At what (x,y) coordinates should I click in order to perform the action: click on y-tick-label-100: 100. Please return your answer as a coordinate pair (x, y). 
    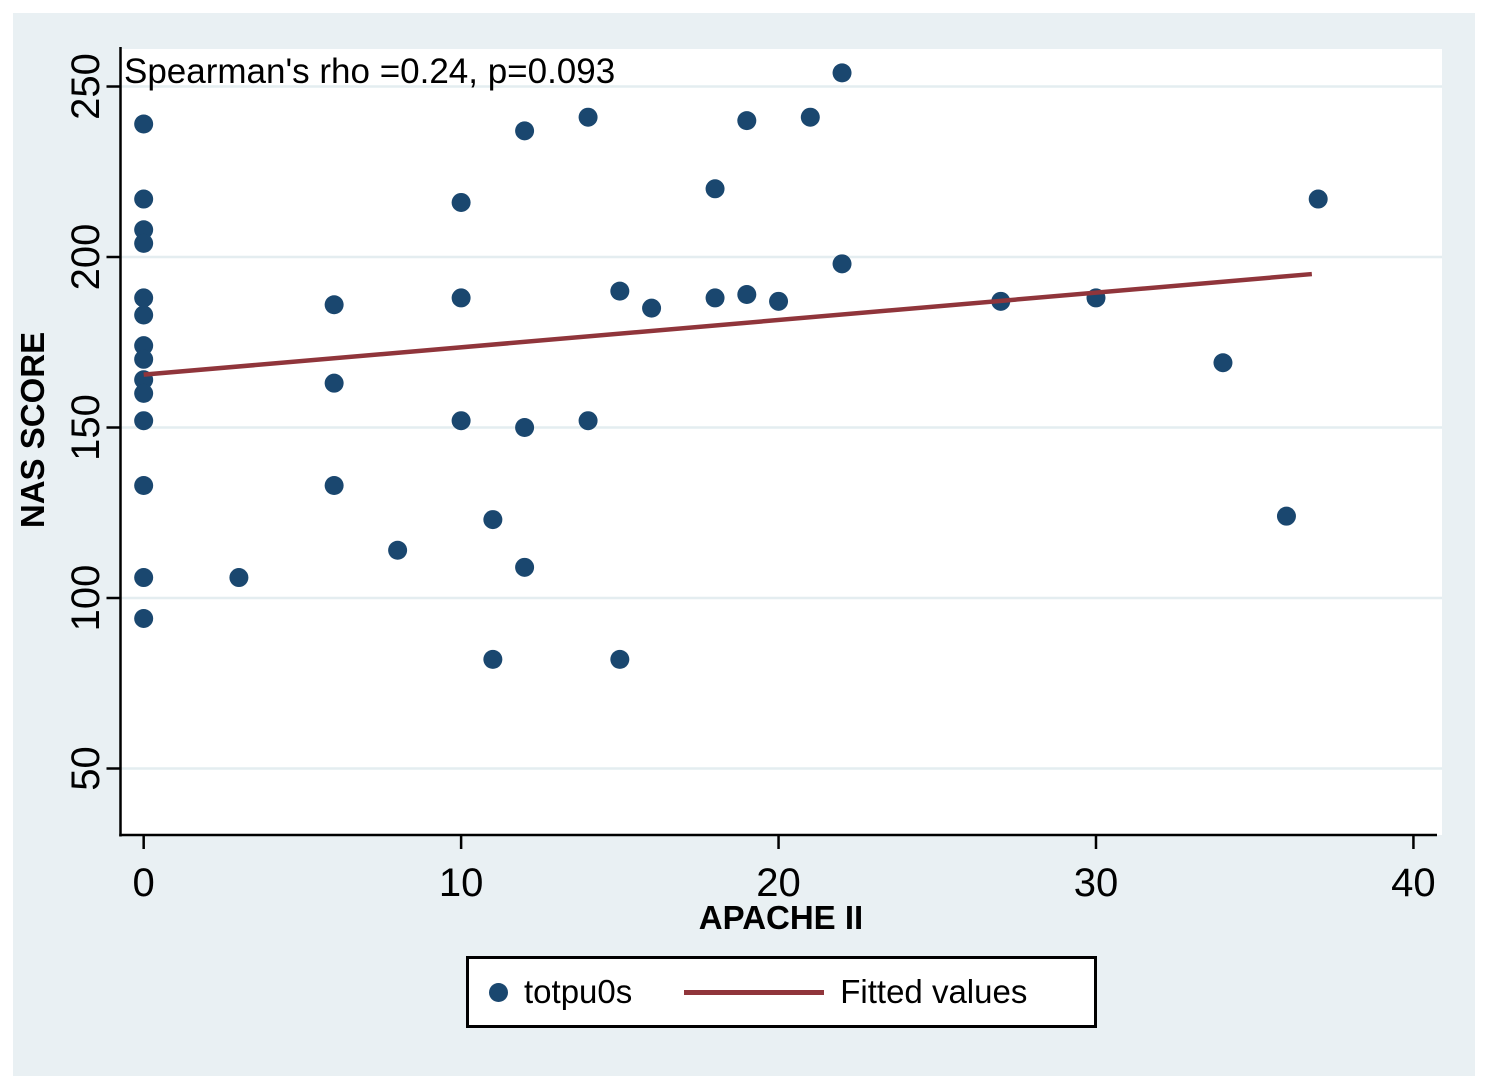
    Looking at the image, I should click on (86, 598).